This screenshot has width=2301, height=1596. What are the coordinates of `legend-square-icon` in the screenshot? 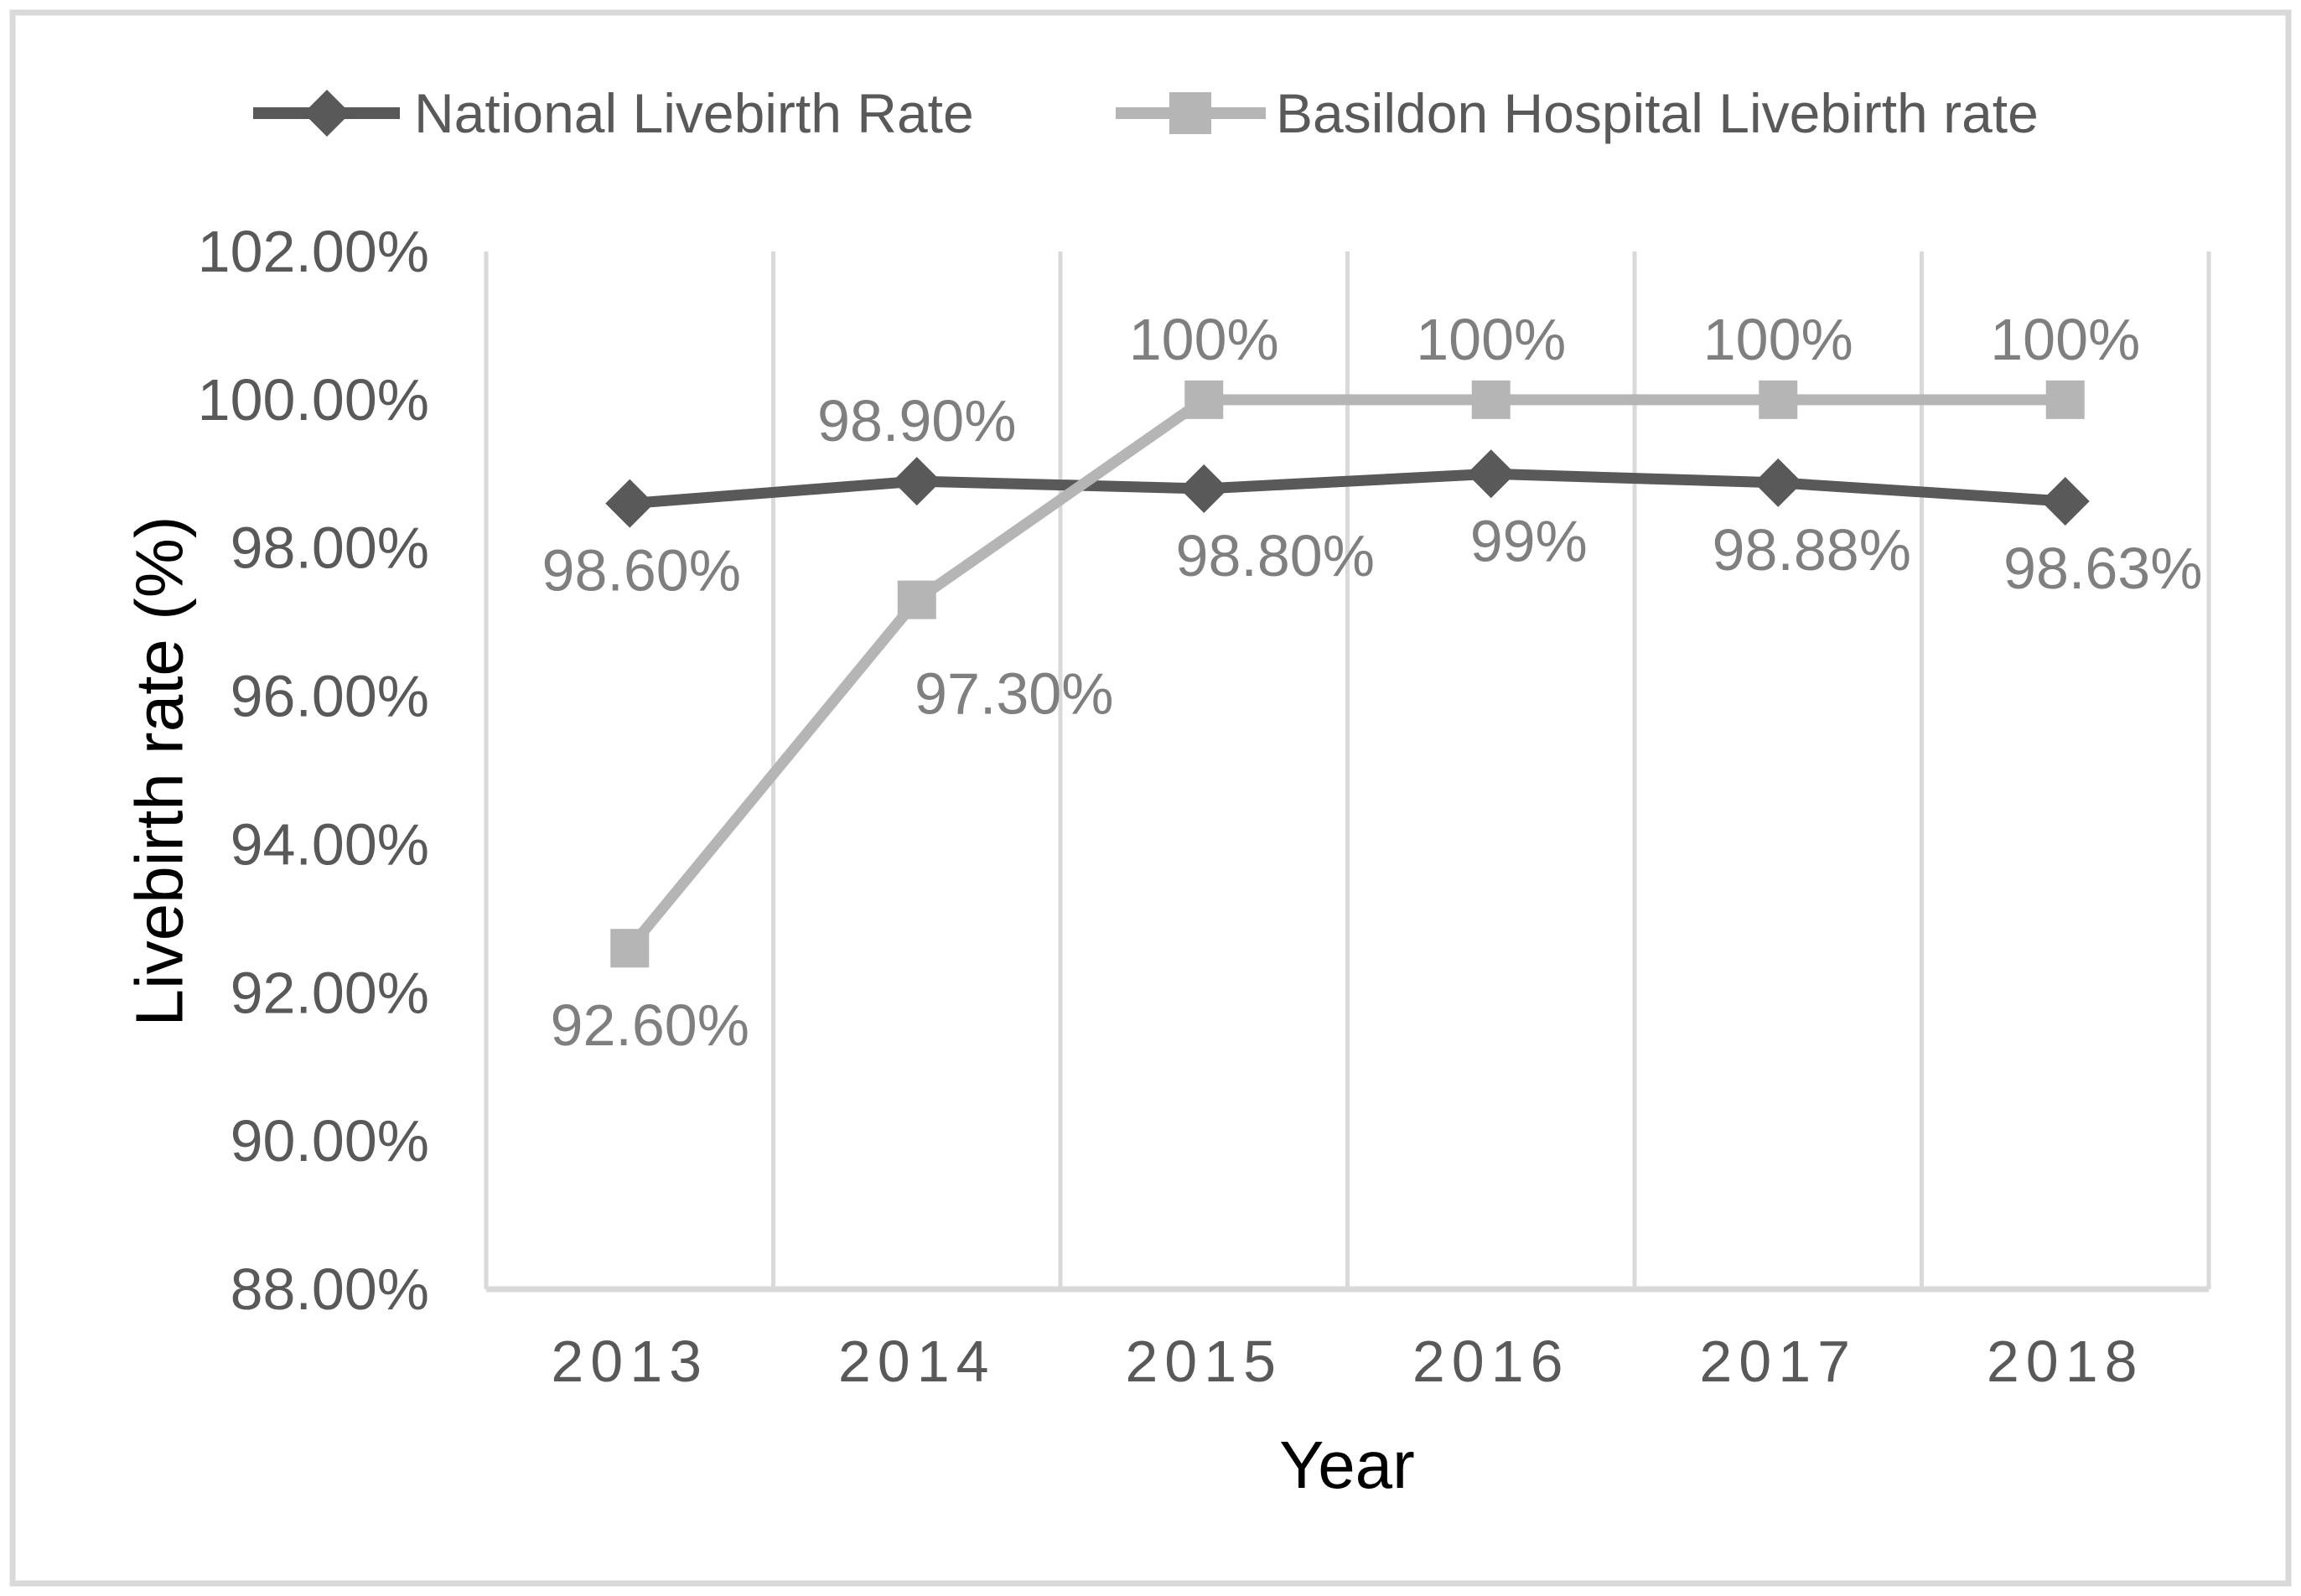 It's located at (1190, 113).